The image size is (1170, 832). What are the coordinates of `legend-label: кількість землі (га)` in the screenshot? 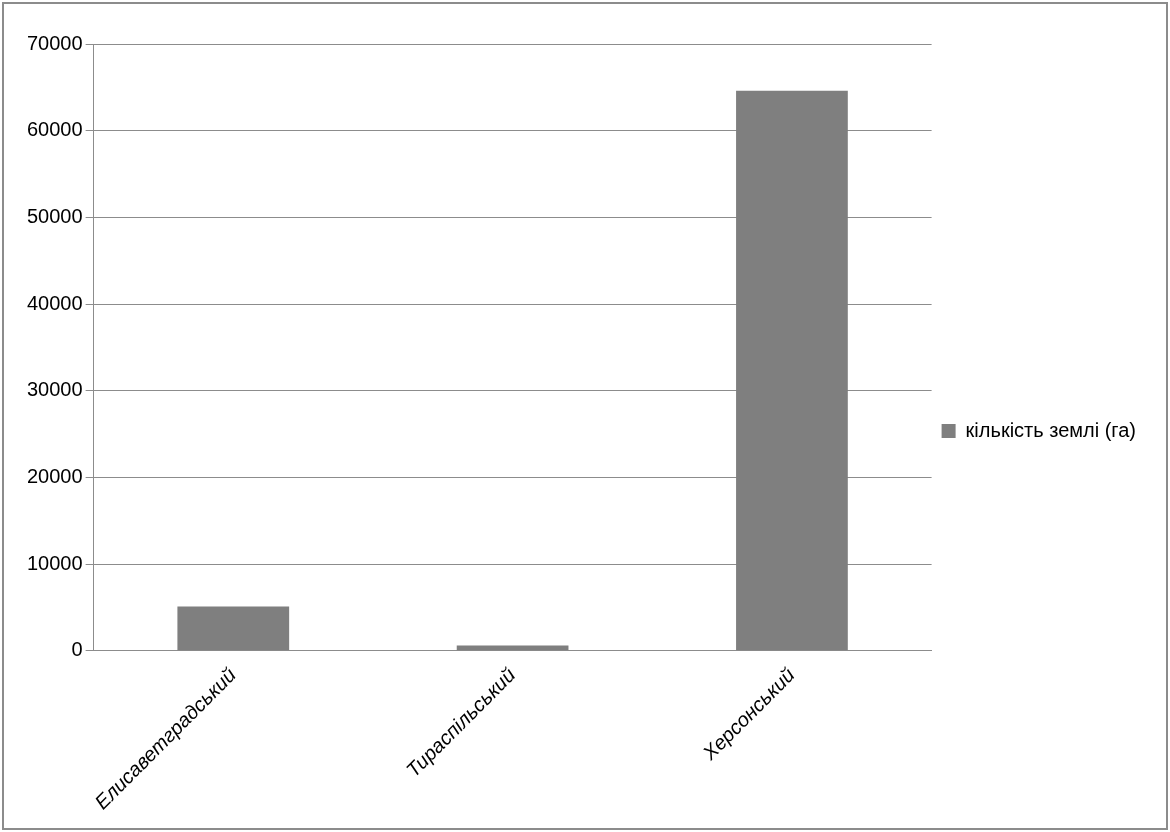 It's located at (1051, 429).